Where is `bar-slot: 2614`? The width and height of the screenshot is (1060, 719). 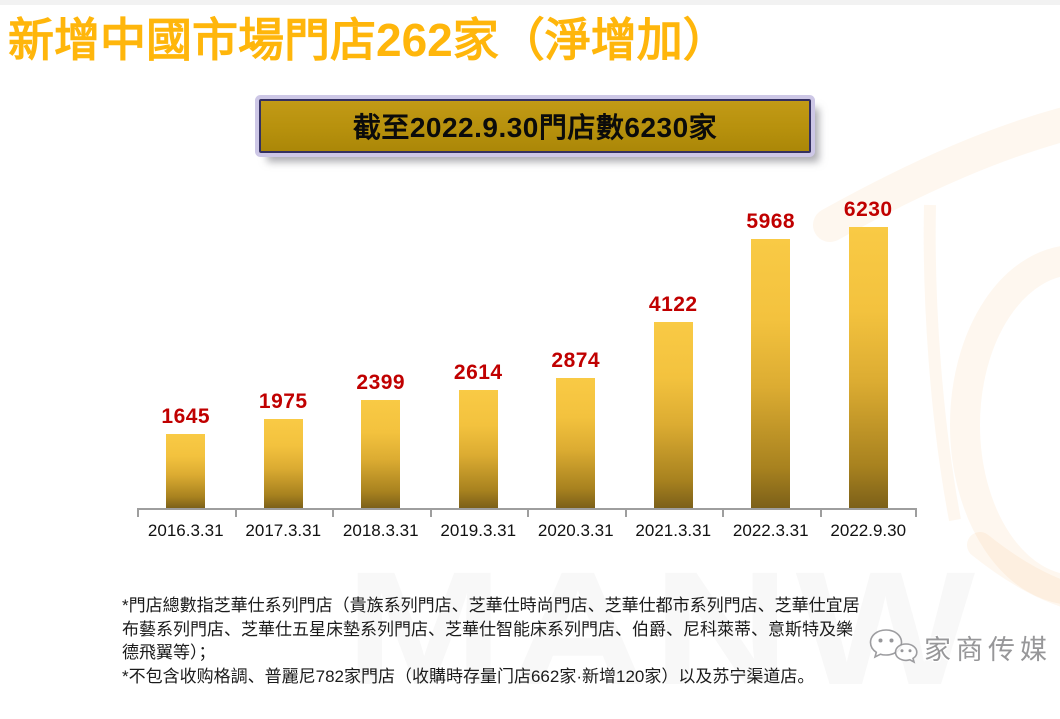
bar-slot: 2614 is located at coordinates (479, 434).